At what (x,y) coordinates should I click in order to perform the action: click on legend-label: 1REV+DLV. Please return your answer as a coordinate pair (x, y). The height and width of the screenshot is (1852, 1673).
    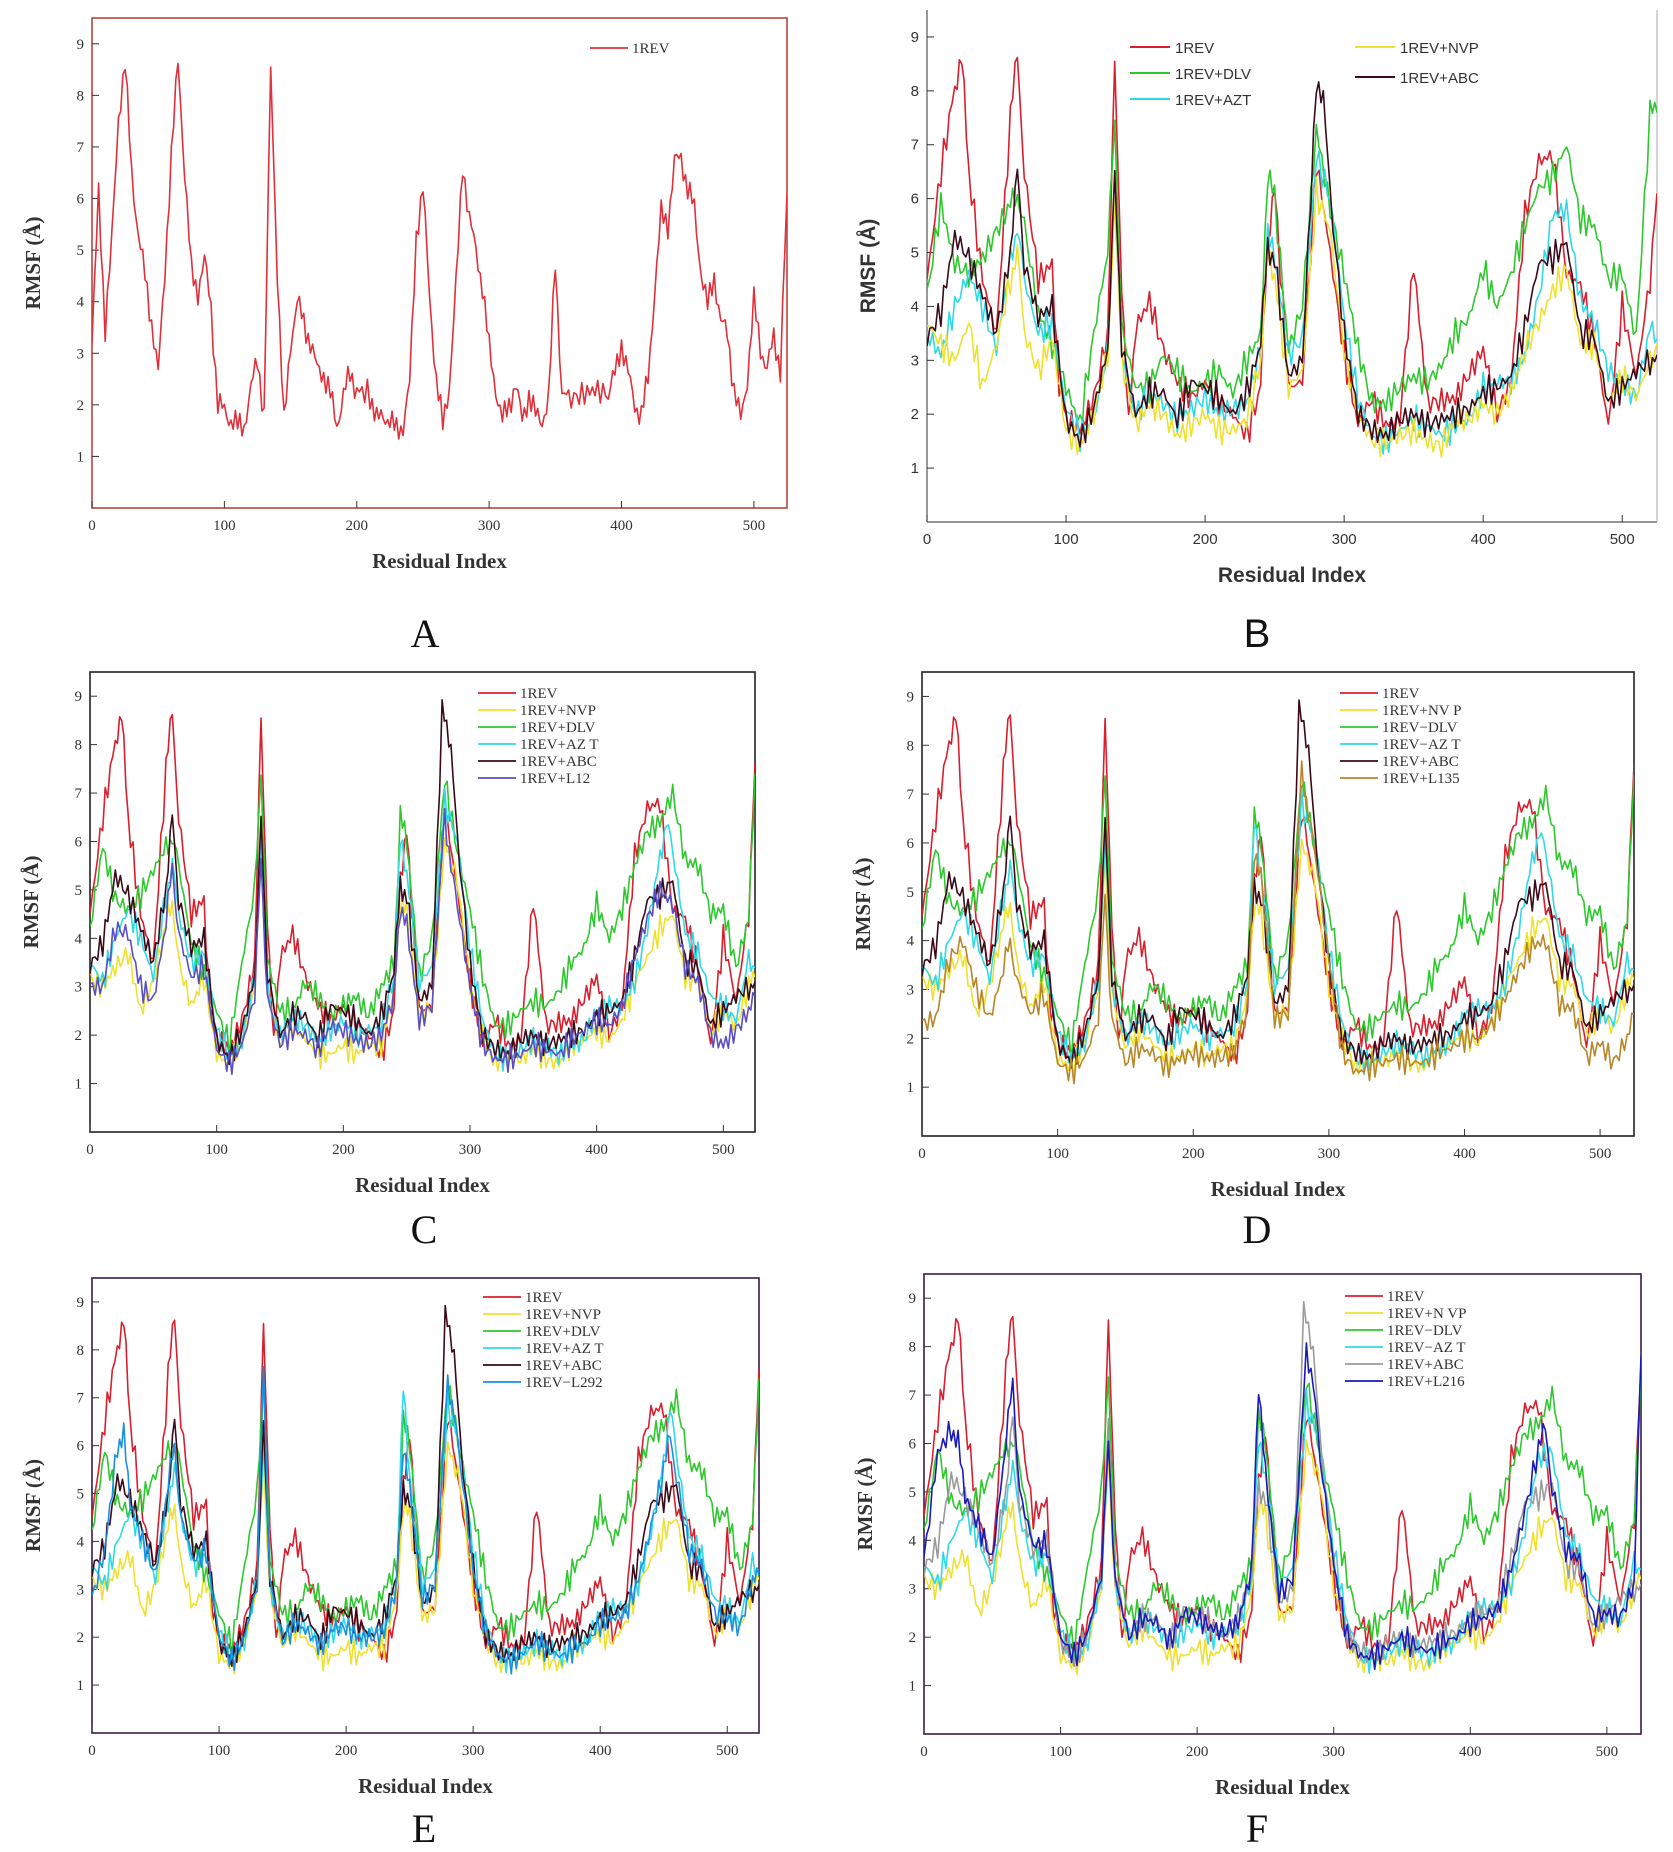
    Looking at the image, I should click on (1213, 74).